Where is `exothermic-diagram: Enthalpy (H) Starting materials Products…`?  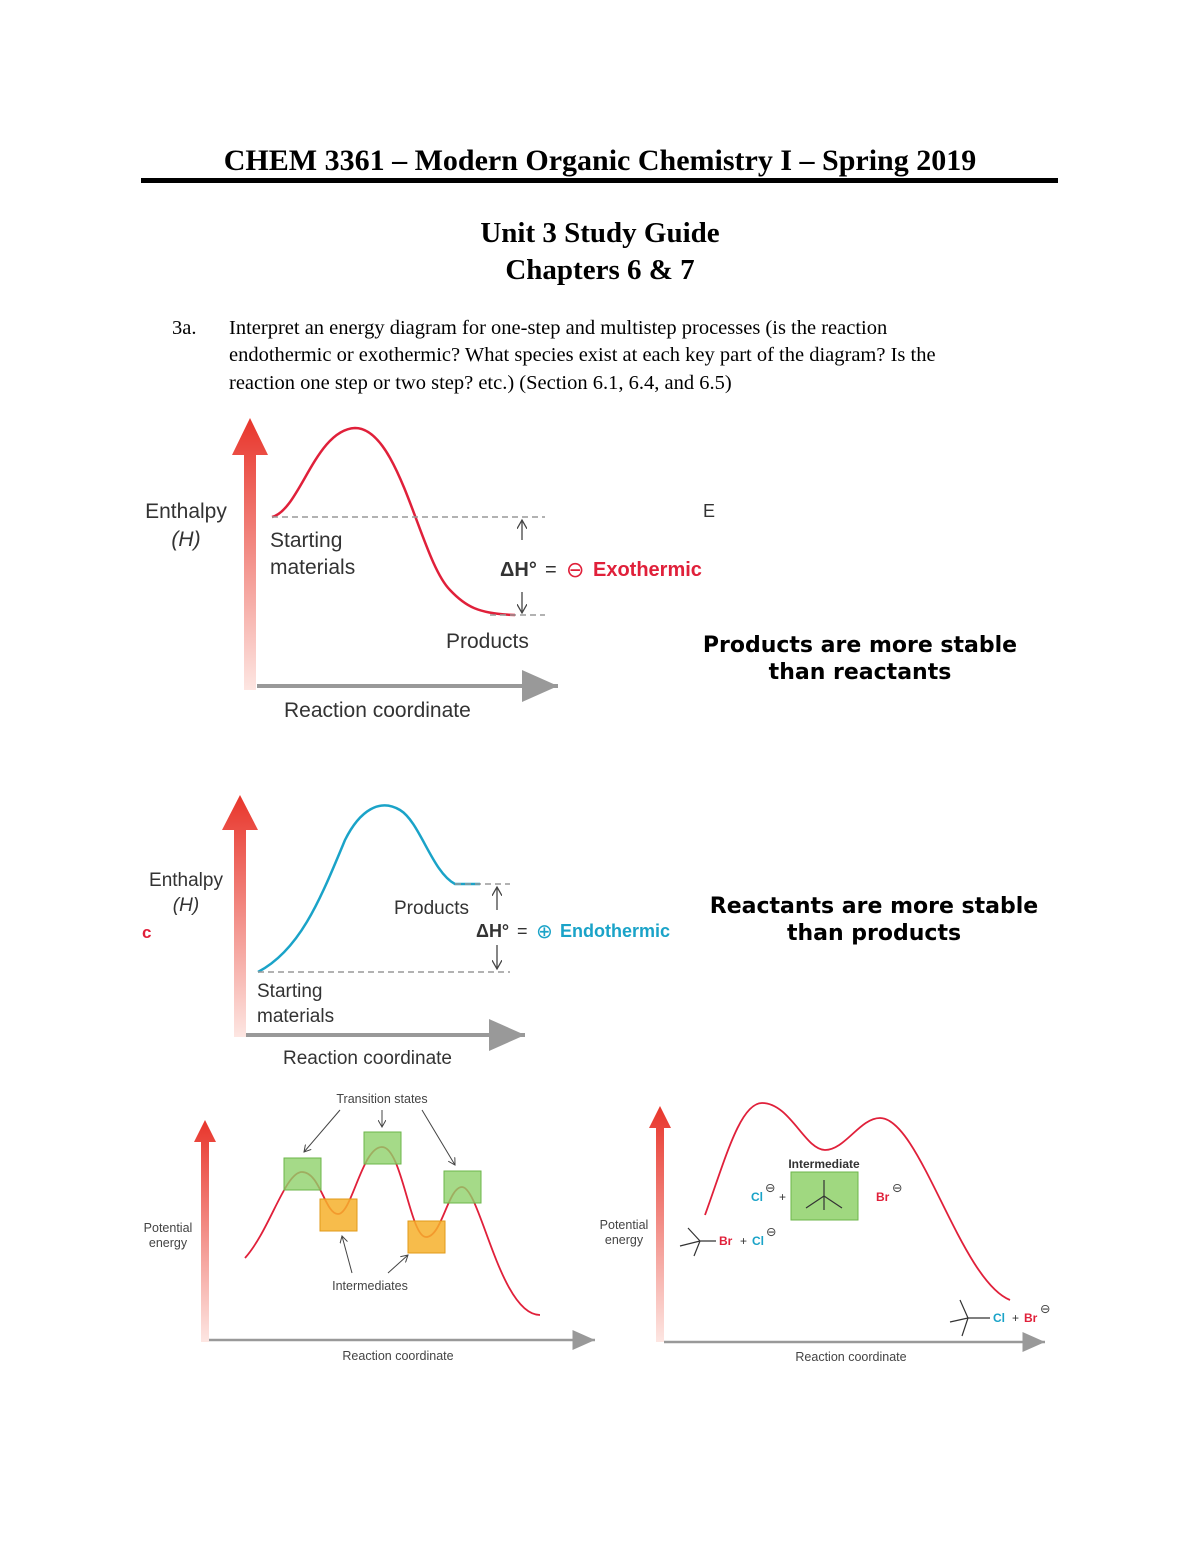 exothermic-diagram: Enthalpy (H) Starting materials Products… is located at coordinates (581, 570).